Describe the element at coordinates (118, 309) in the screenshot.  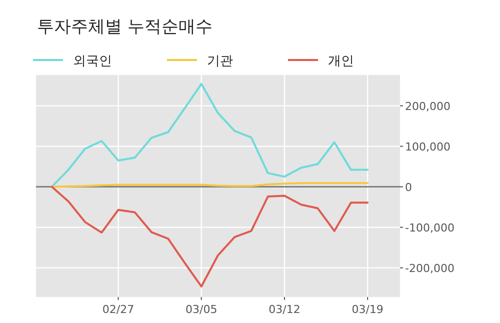
I see `x-tick-label: 02/27` at that location.